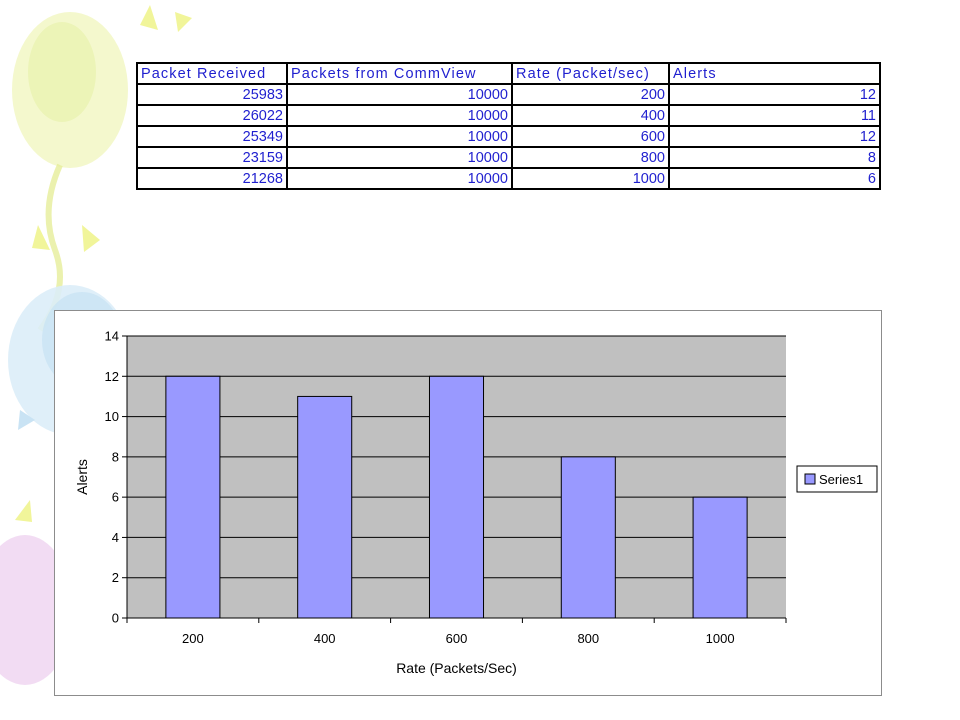  Describe the element at coordinates (590, 115) in the screenshot. I see `table-cell: 400` at that location.